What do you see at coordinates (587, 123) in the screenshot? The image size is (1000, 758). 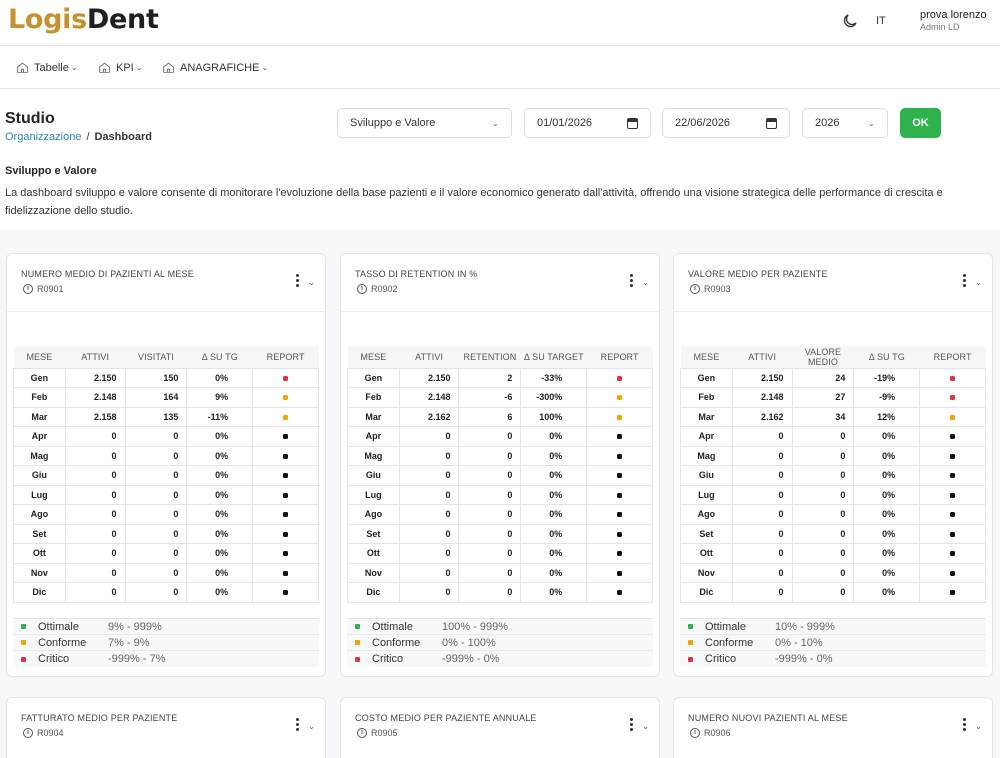 I see `date-from-input: 01/01/2026` at bounding box center [587, 123].